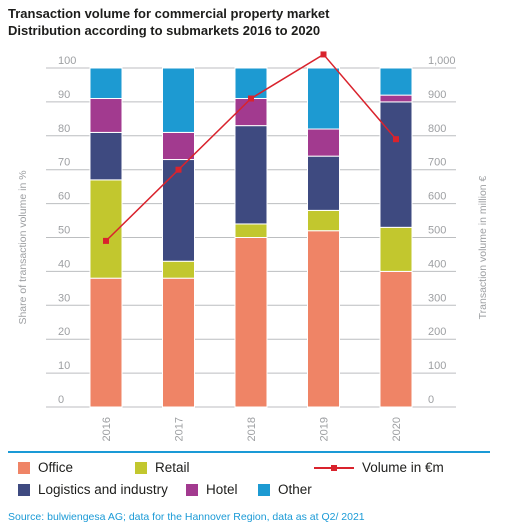  I want to click on legend-item-retail: Retail, so click(162, 467).